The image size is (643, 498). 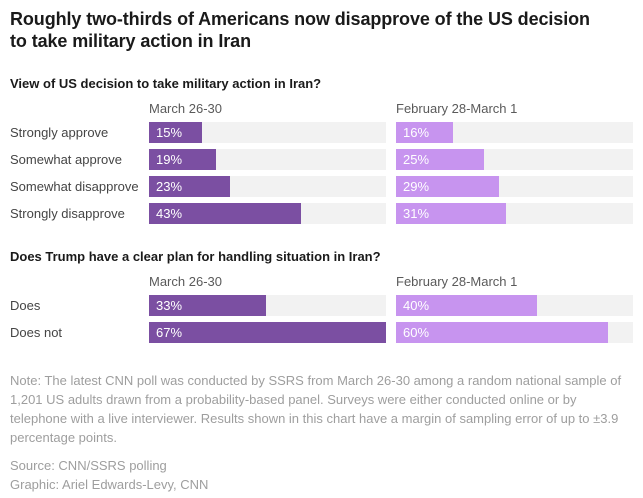 What do you see at coordinates (25, 305) in the screenshot?
I see `row-label: Does` at bounding box center [25, 305].